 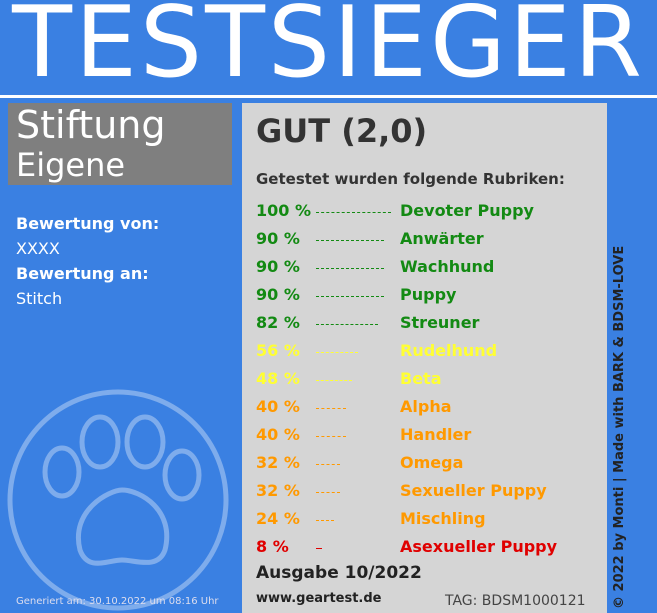 I want to click on label: Bewertung an:, so click(x=82, y=273).